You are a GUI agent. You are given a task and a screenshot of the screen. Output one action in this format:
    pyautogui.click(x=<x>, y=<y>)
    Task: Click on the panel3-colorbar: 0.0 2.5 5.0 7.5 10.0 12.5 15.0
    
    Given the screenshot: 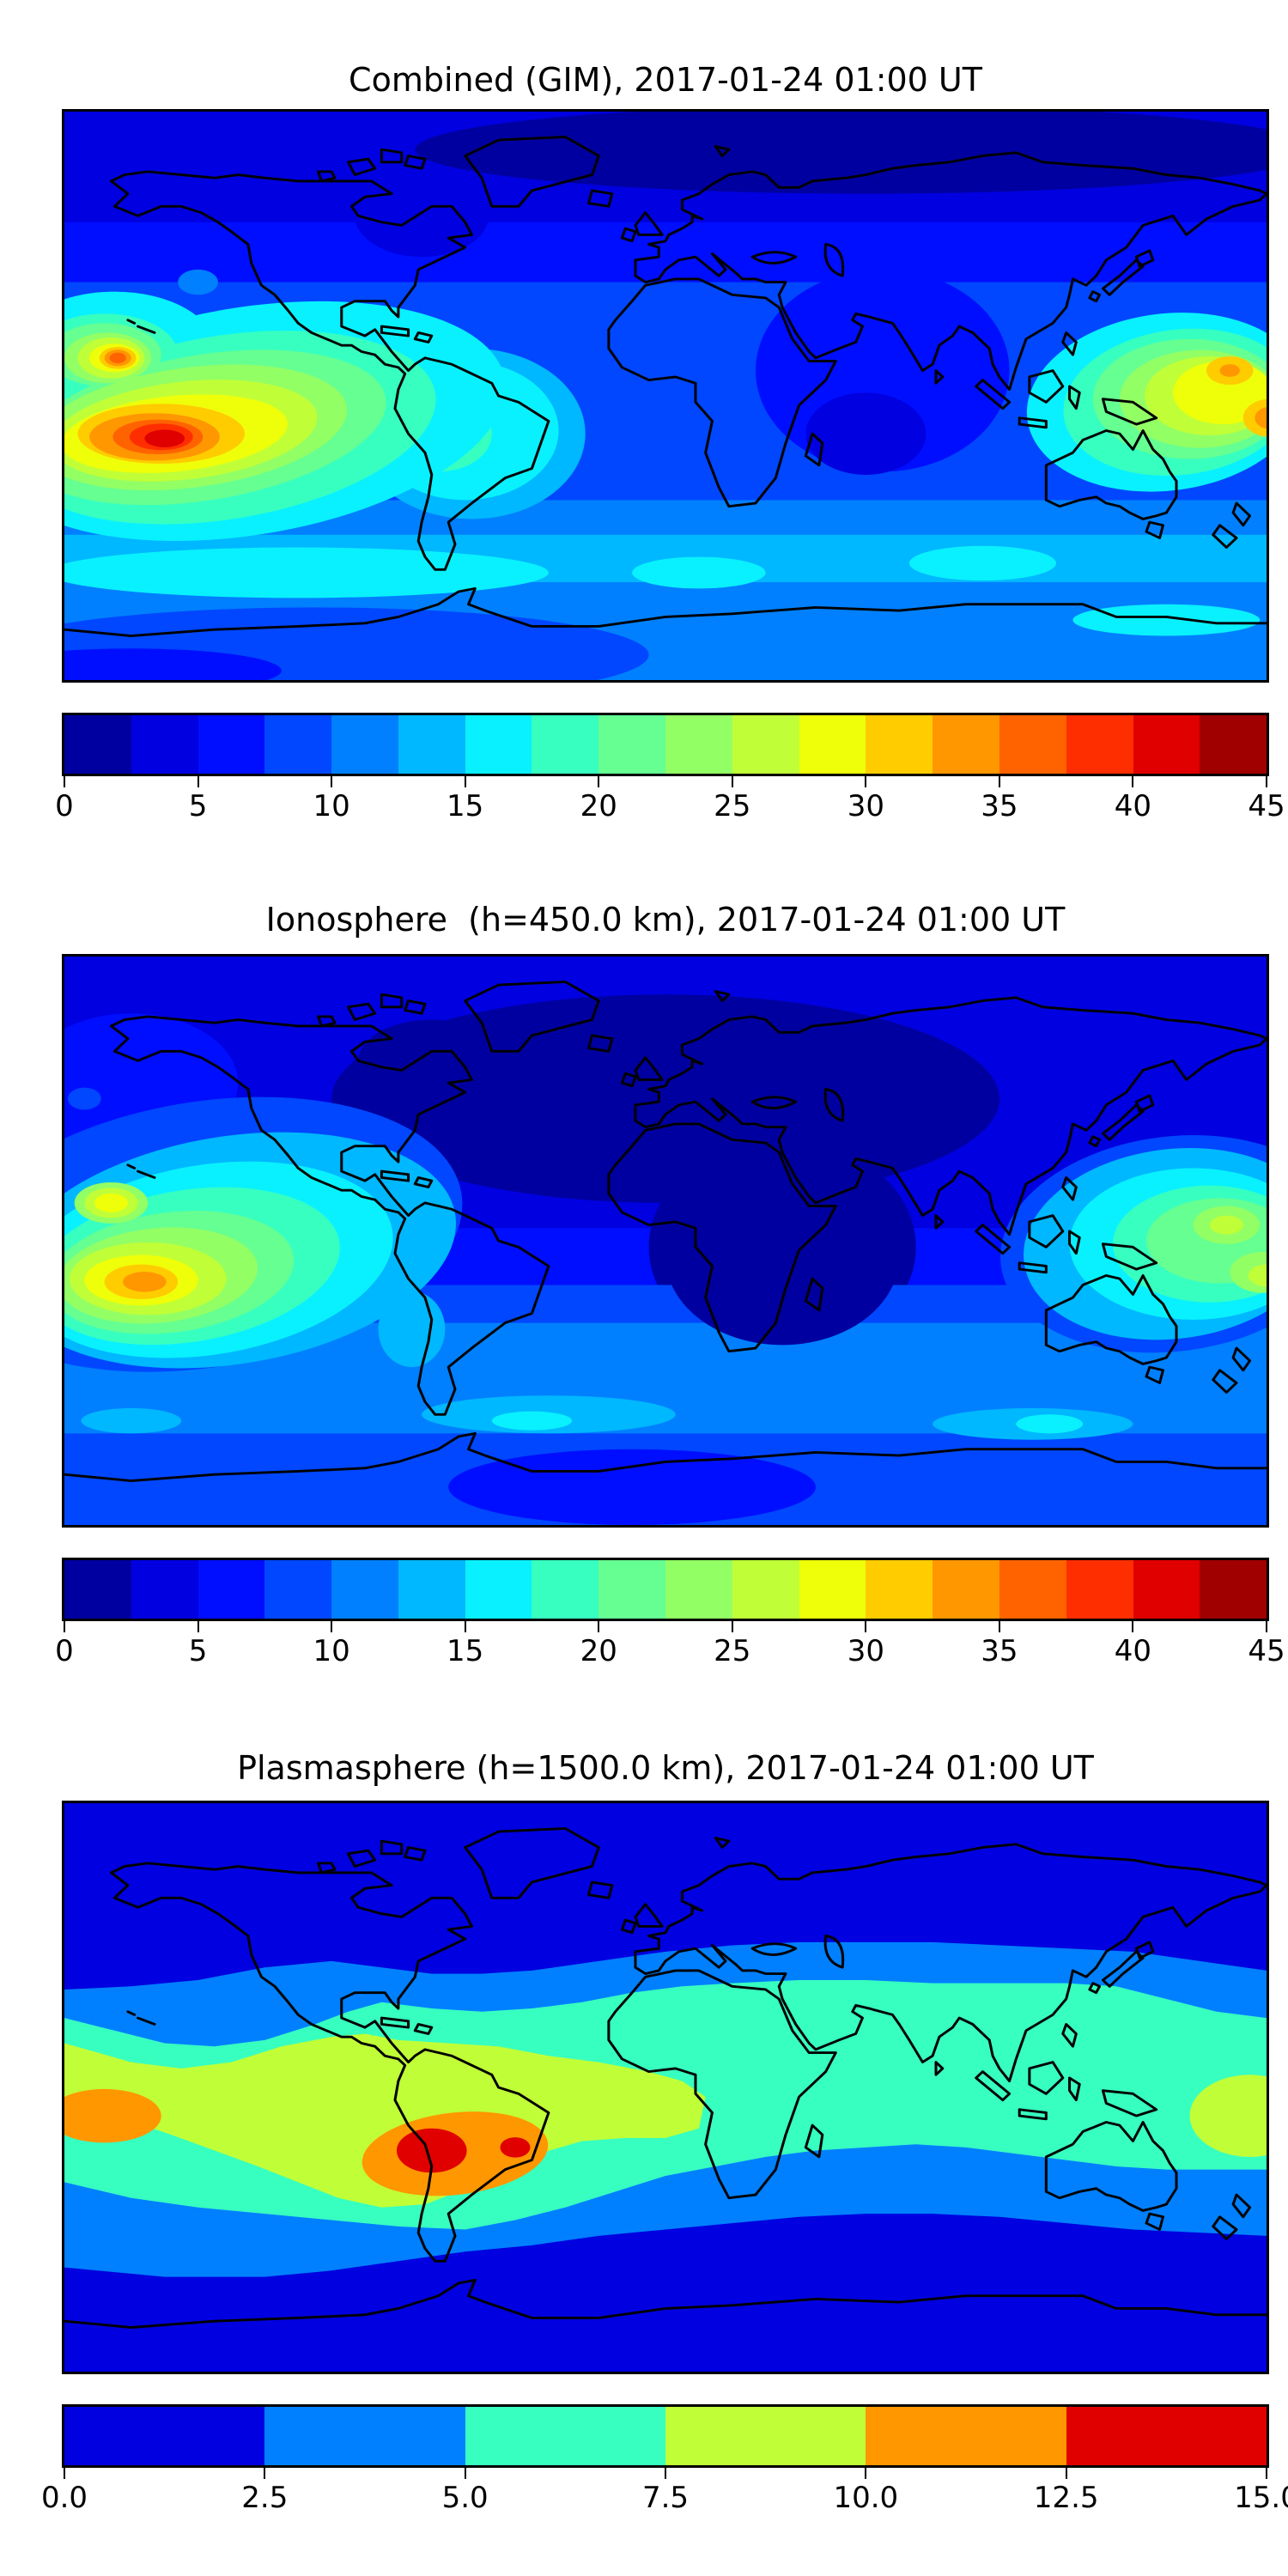 What is the action you would take?
    pyautogui.click(x=664, y=2461)
    